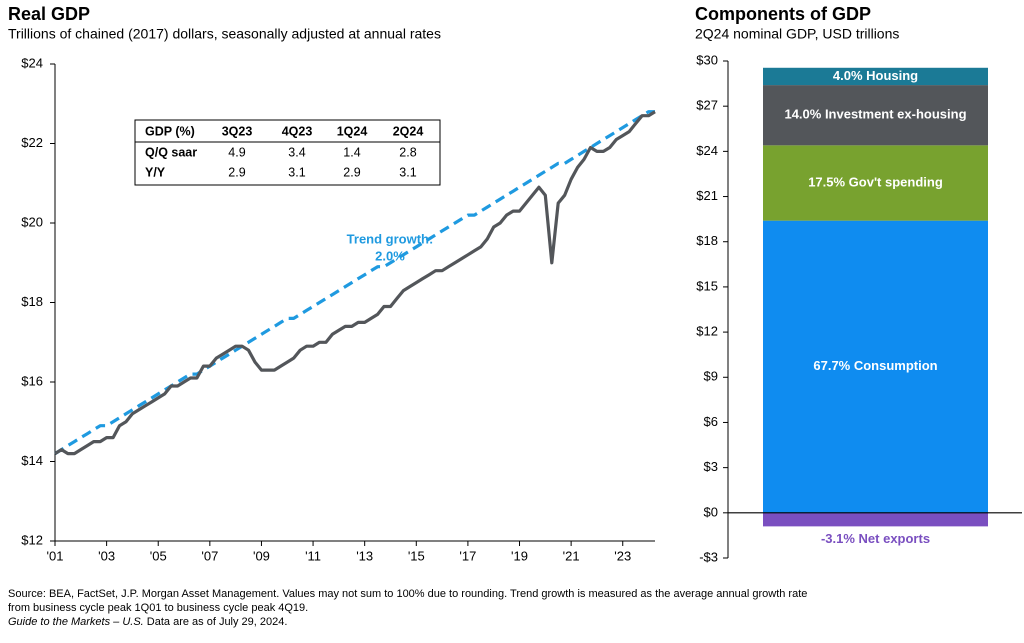 This screenshot has height=643, width=1024. Describe the element at coordinates (237, 131) in the screenshot. I see `table-header: 3Q23` at that location.